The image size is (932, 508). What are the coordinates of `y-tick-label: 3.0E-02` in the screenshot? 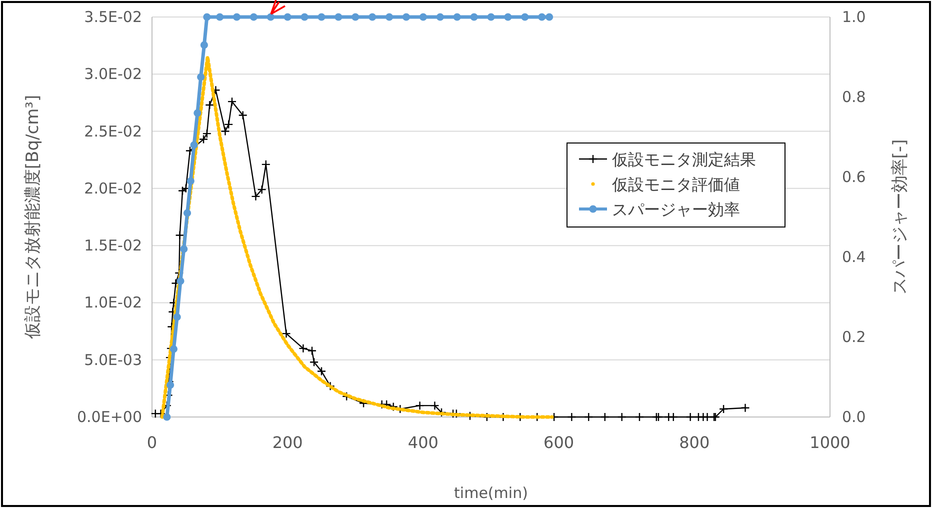 It's located at (113, 74).